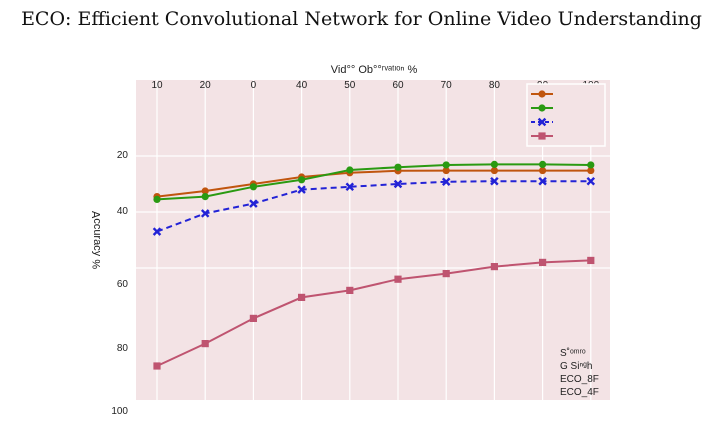  What do you see at coordinates (573, 353) in the screenshot?
I see `legend-label-1: S˚ᵒᵐʳᵒ` at bounding box center [573, 353].